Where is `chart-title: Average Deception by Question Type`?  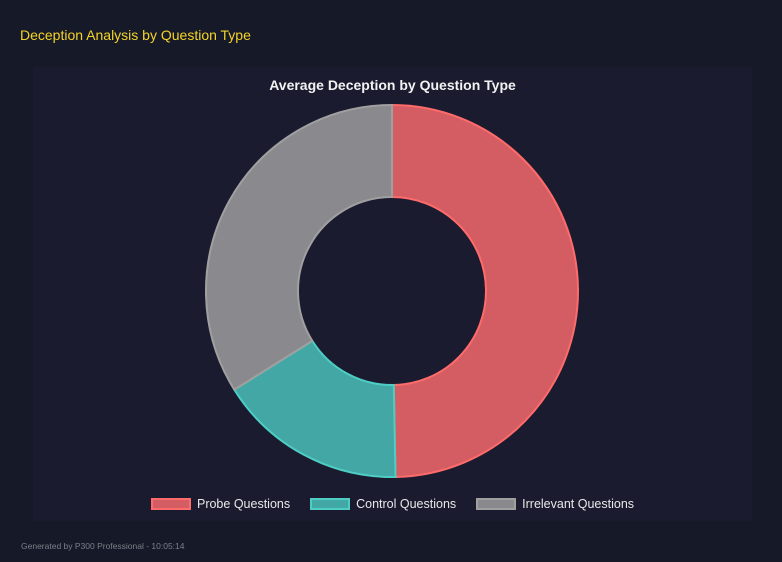 chart-title: Average Deception by Question Type is located at coordinates (392, 85).